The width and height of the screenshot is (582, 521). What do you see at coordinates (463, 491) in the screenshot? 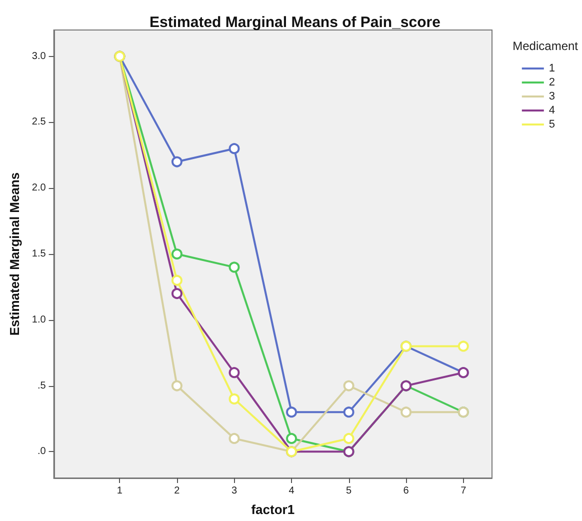
I see `x-tick-label: 7` at bounding box center [463, 491].